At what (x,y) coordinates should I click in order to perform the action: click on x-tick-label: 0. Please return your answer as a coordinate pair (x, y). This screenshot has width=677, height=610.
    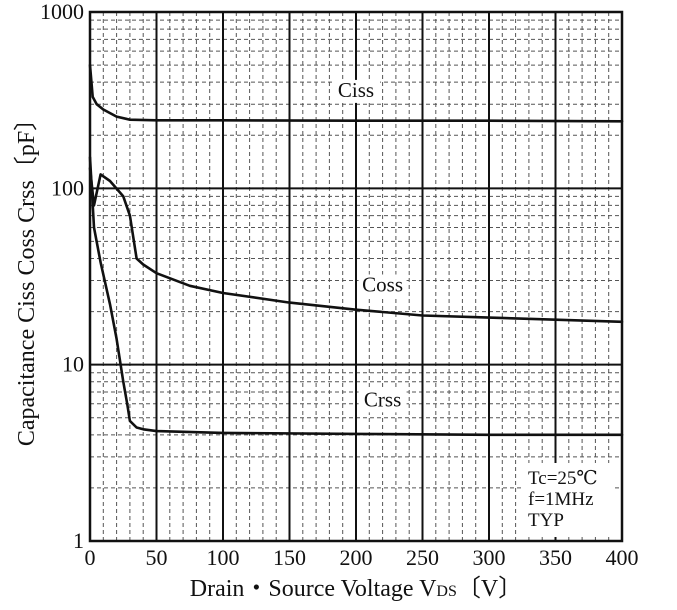
    Looking at the image, I should click on (90, 557).